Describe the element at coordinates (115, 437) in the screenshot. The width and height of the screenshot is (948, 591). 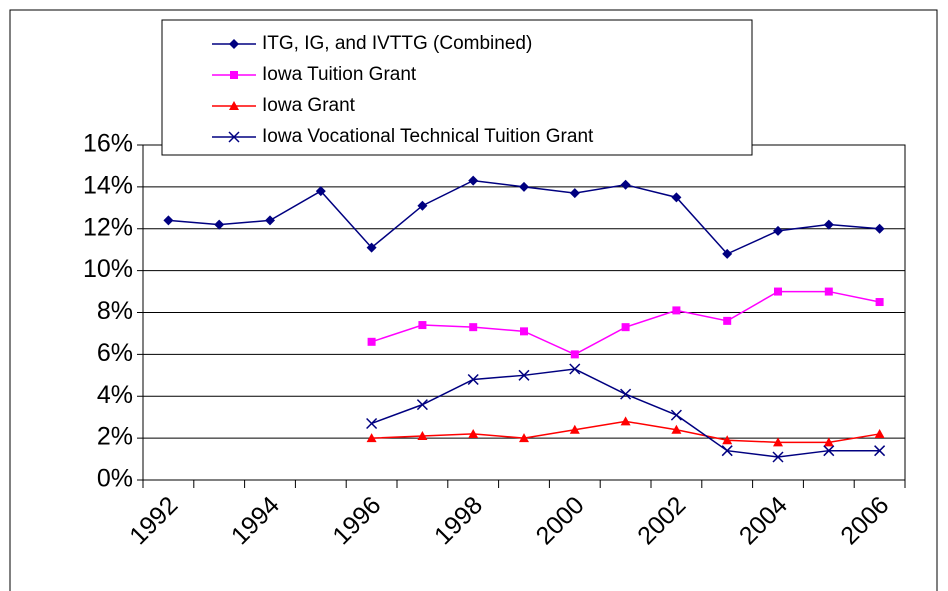
I see `y-tick-label: 2%` at that location.